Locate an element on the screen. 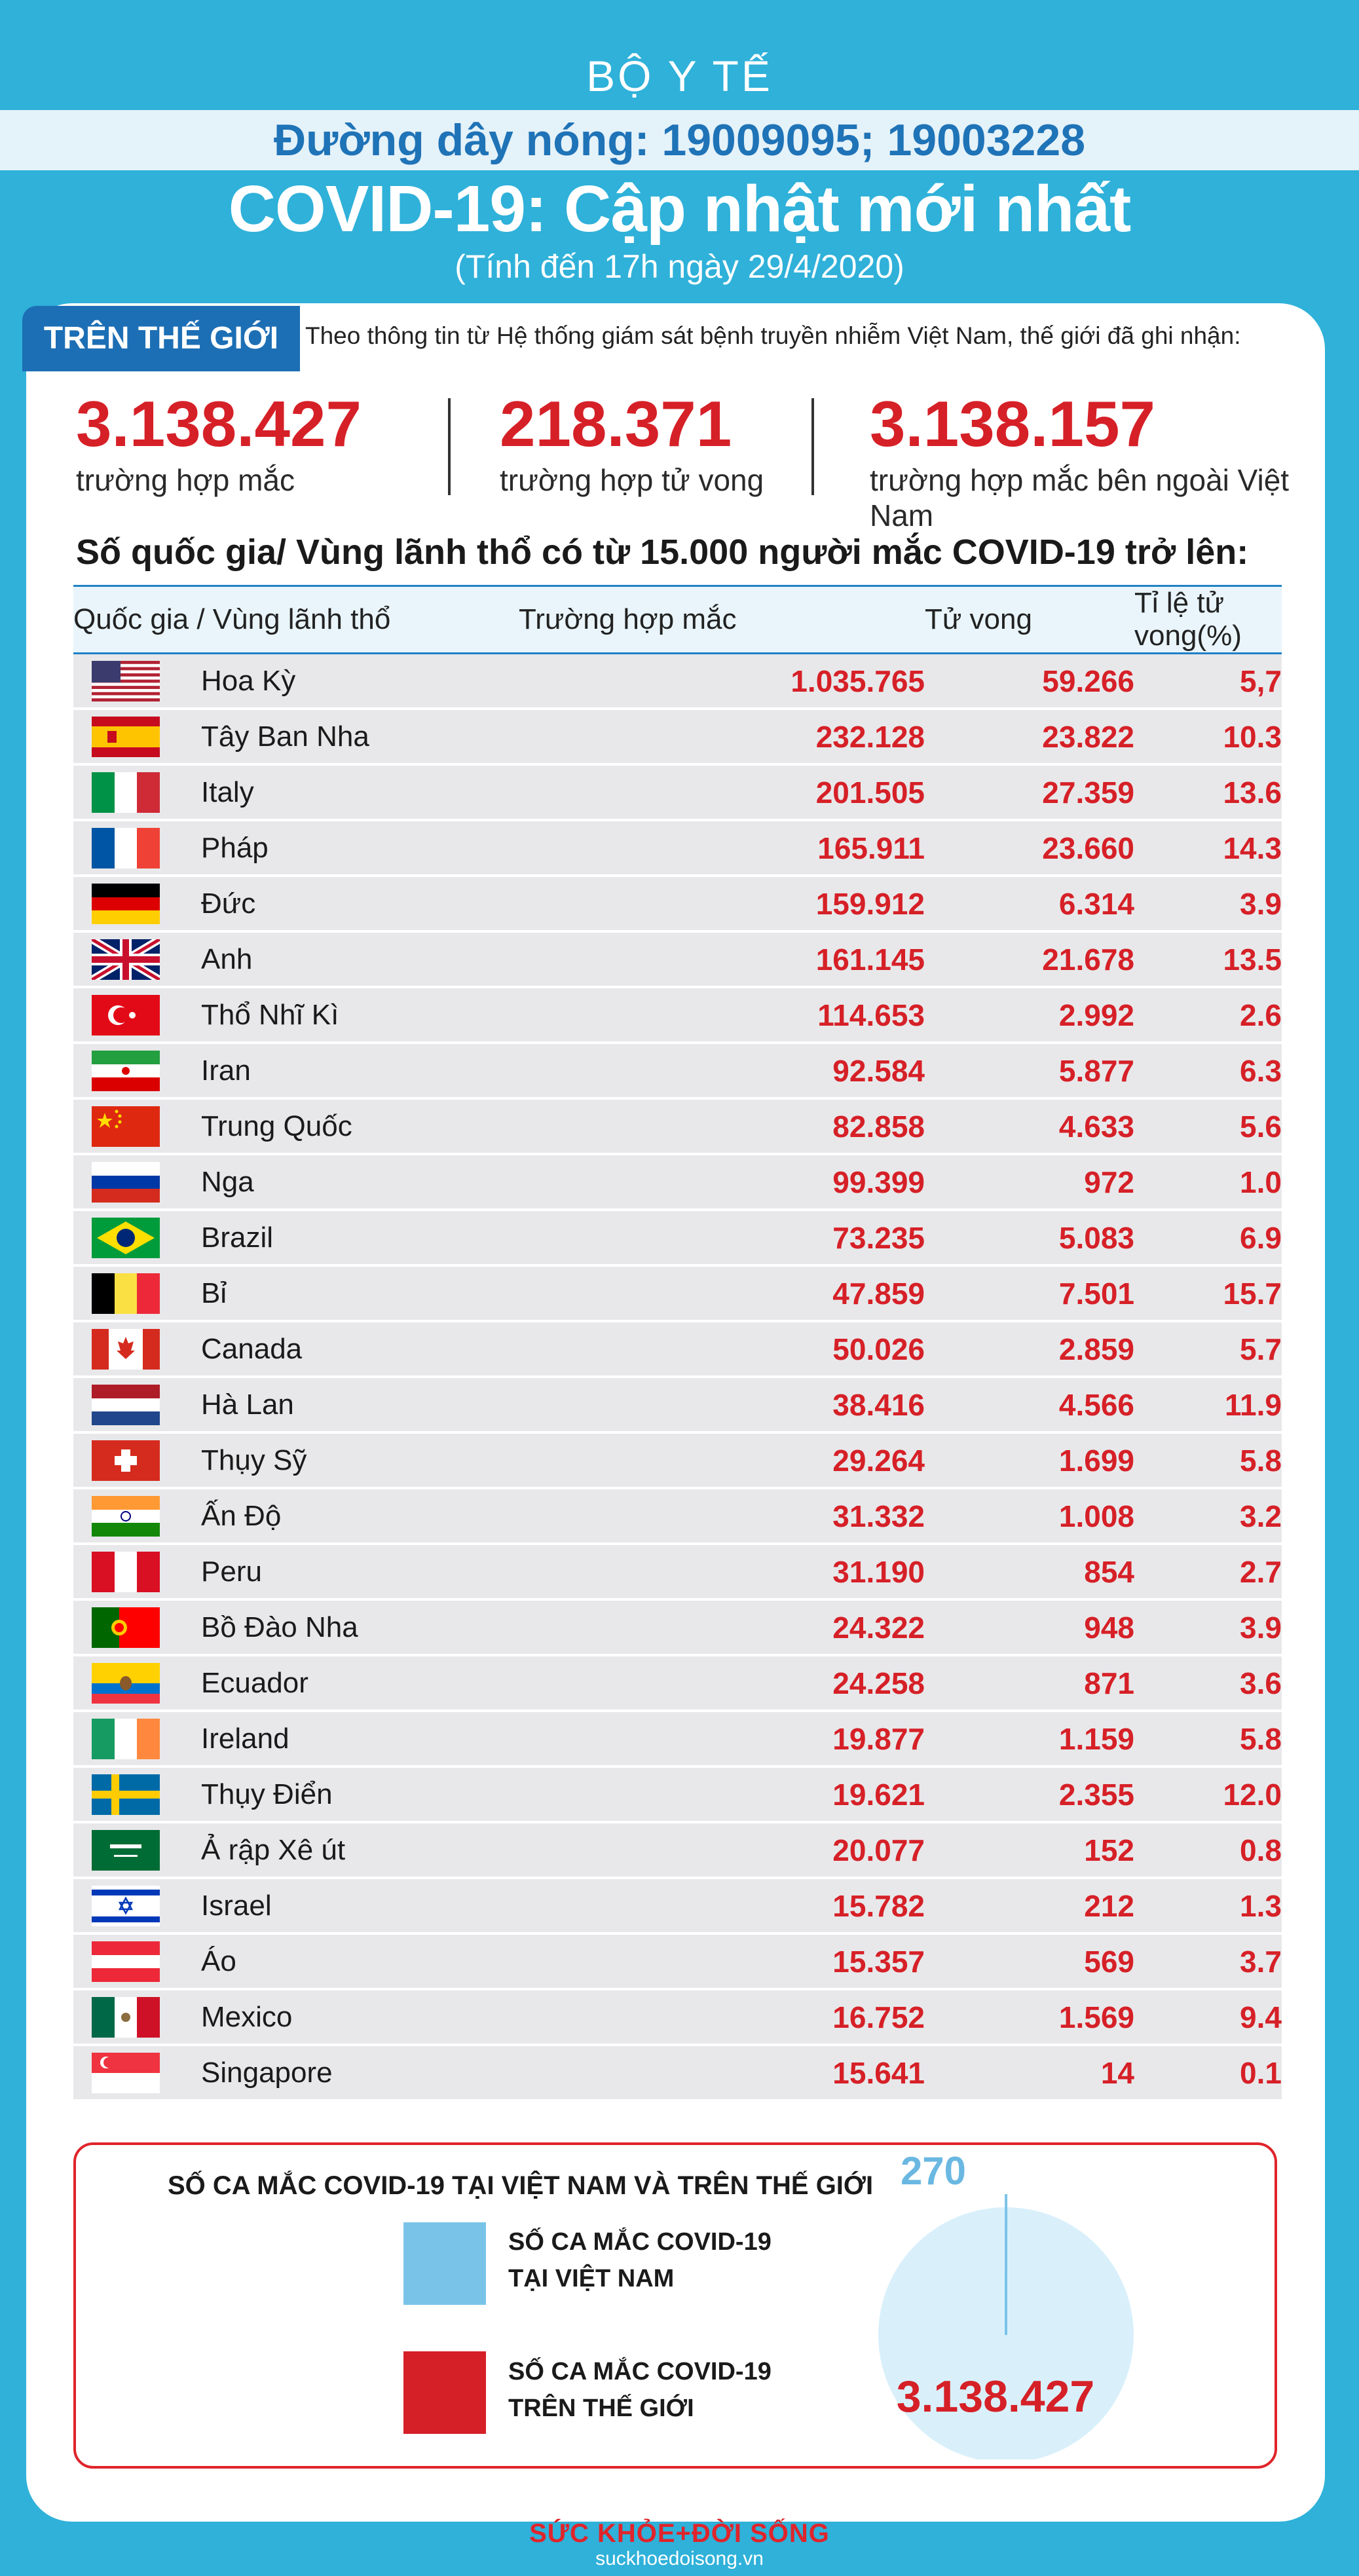  austria-flag-icon is located at coordinates (126, 1961).